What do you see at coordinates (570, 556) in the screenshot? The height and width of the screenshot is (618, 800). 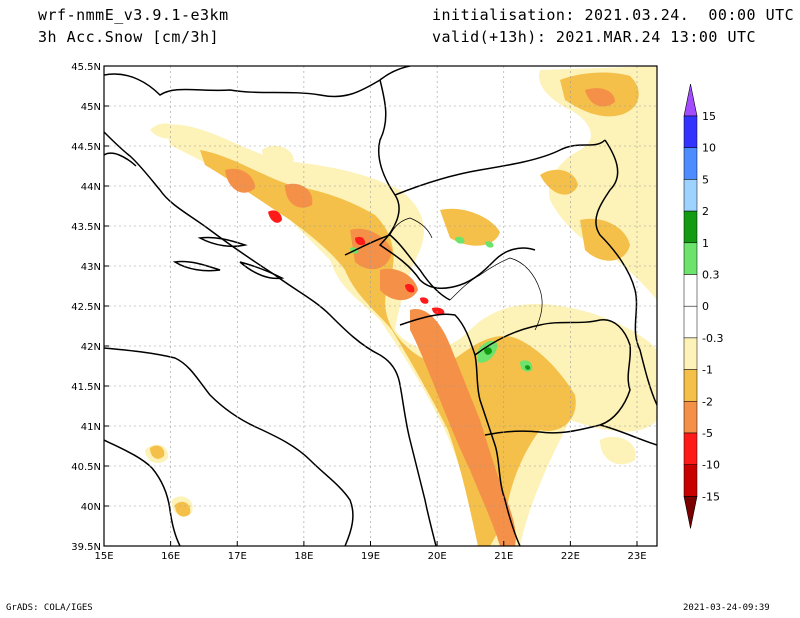 I see `lon-tick-label: 22E` at bounding box center [570, 556].